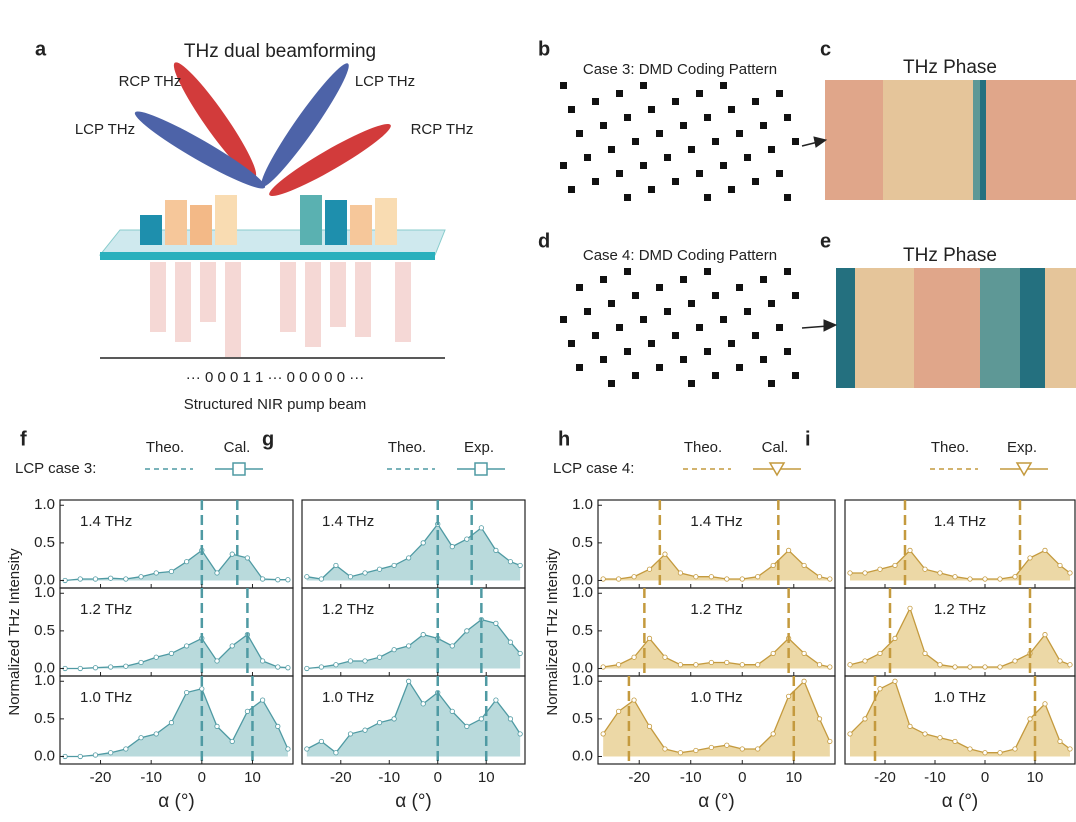 This screenshot has width=1076, height=822. What do you see at coordinates (268, 439) in the screenshot?
I see `panel-label: g` at bounding box center [268, 439].